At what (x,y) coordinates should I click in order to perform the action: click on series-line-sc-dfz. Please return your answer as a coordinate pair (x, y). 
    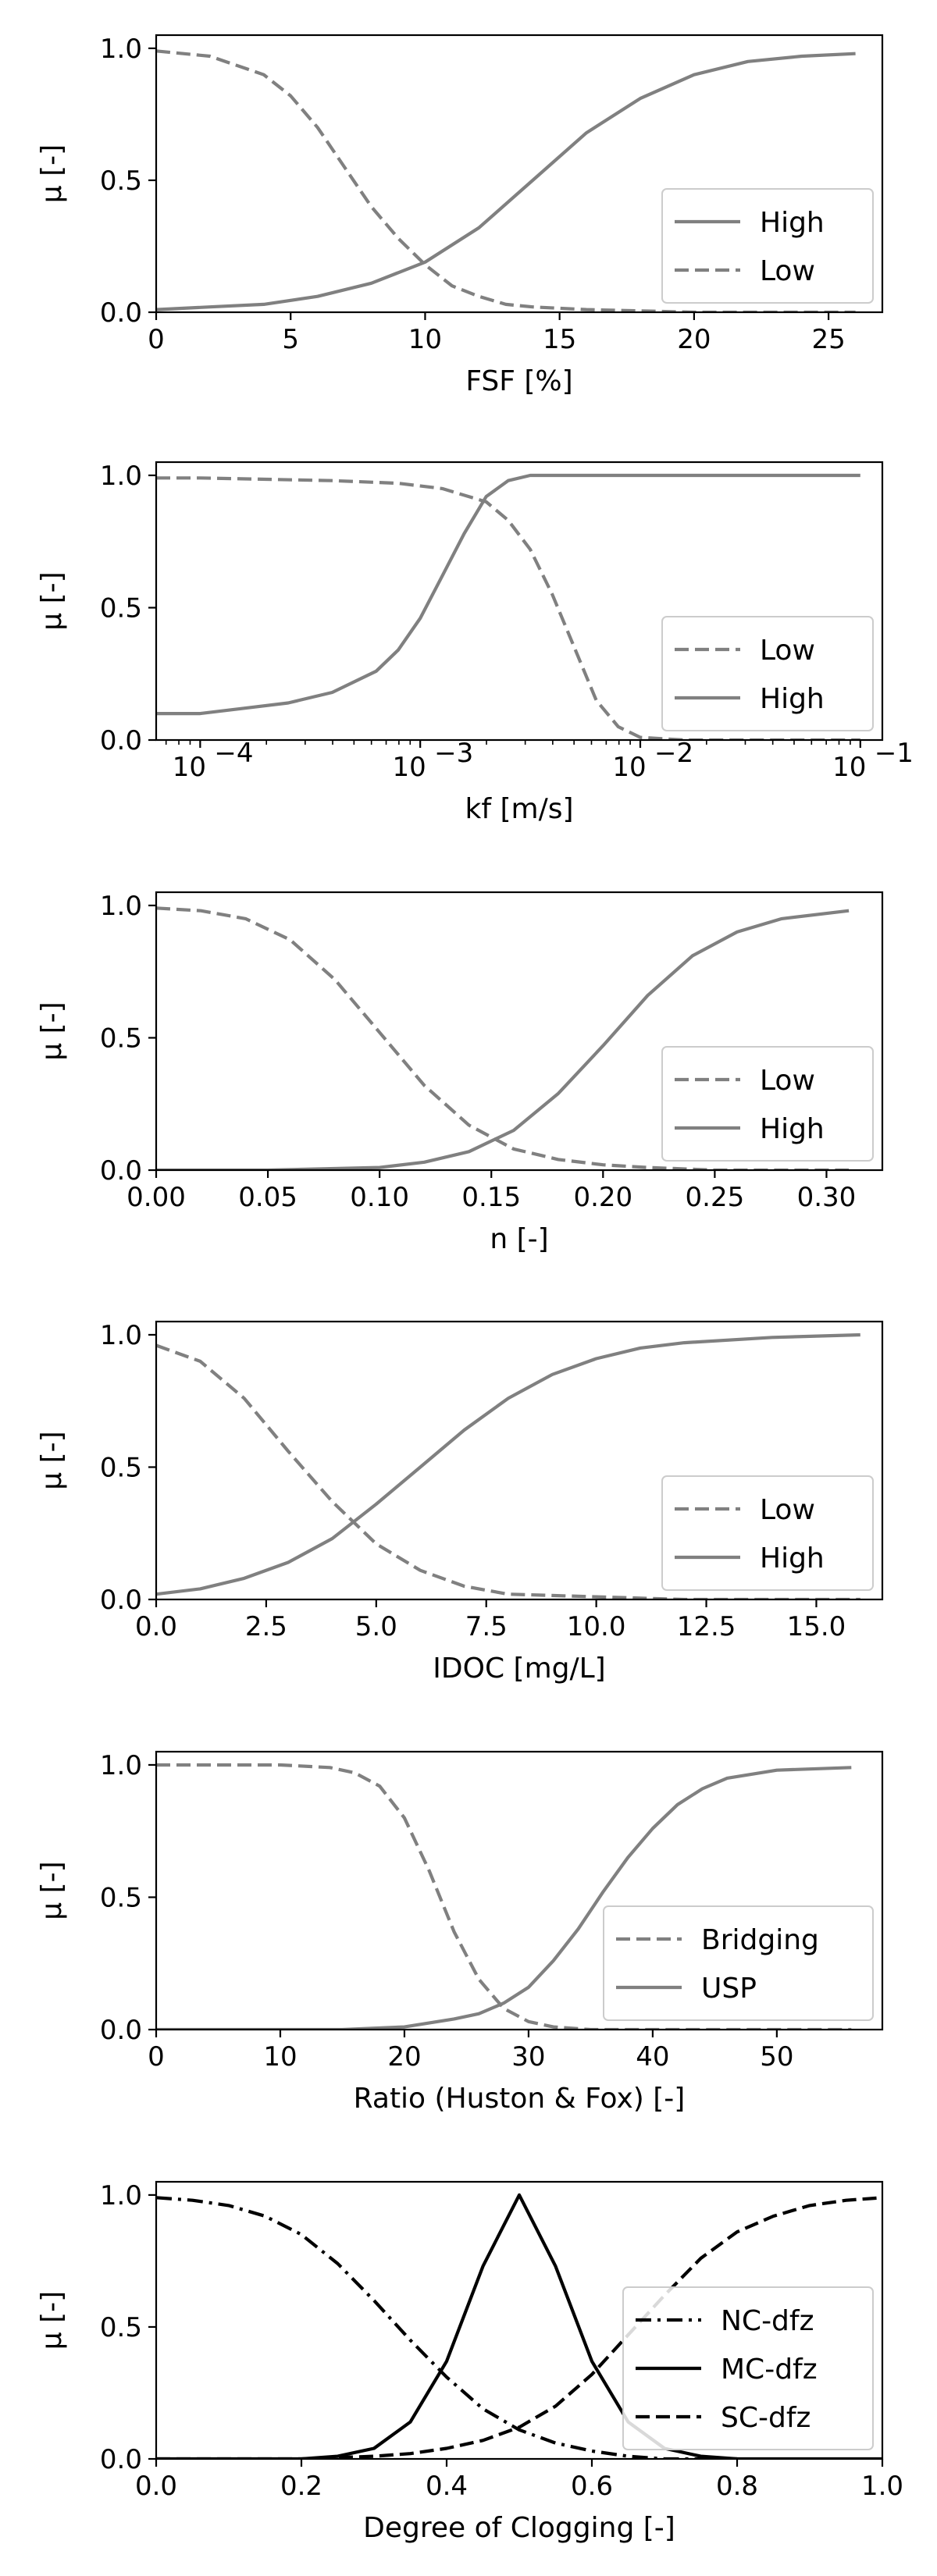
    Looking at the image, I should click on (519, 2327).